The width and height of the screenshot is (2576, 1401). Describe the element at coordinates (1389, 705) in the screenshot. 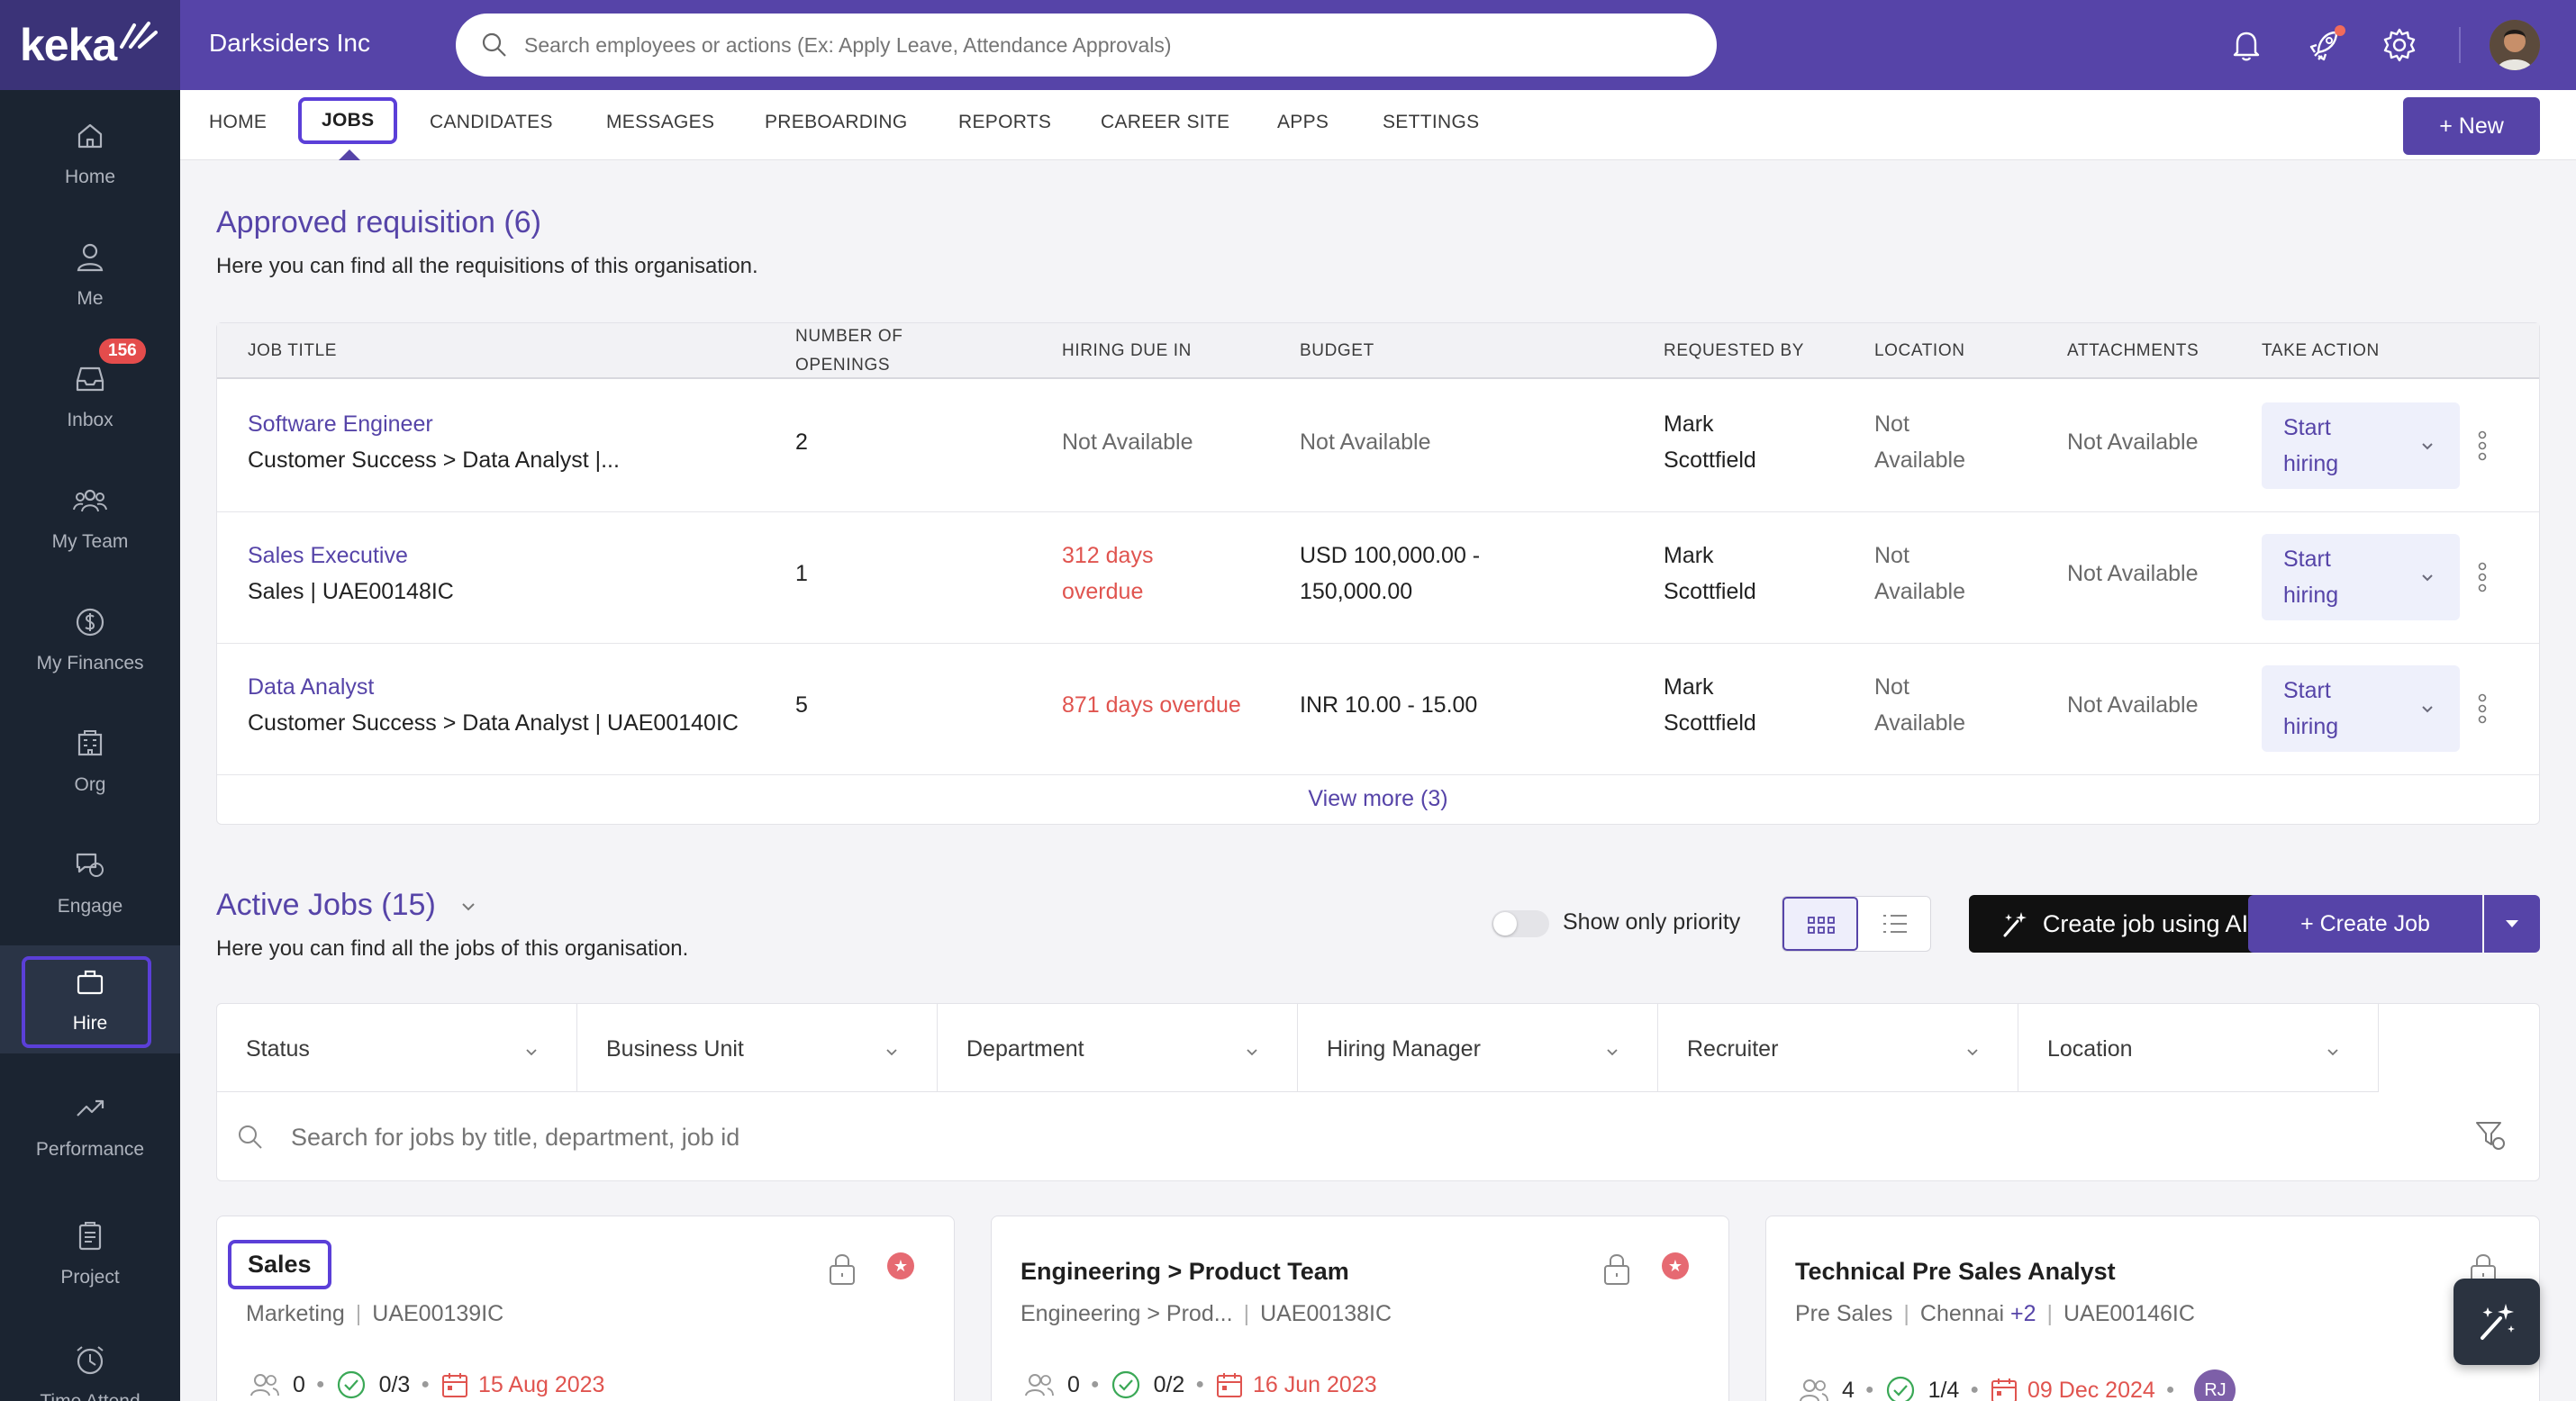

I see `budget: INR 10.00 - 15.00` at that location.